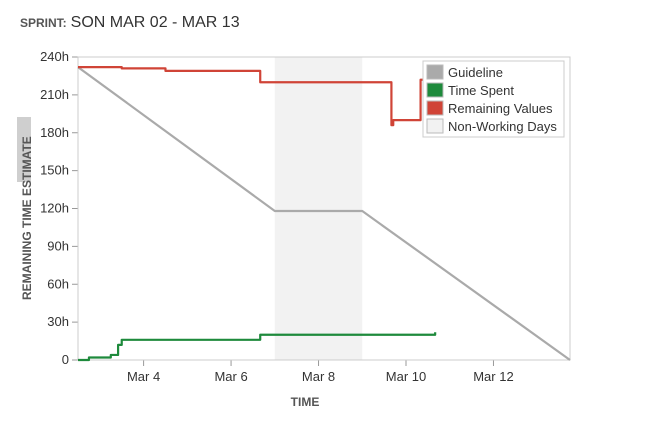  I want to click on x-axis-title: TIME, so click(305, 402).